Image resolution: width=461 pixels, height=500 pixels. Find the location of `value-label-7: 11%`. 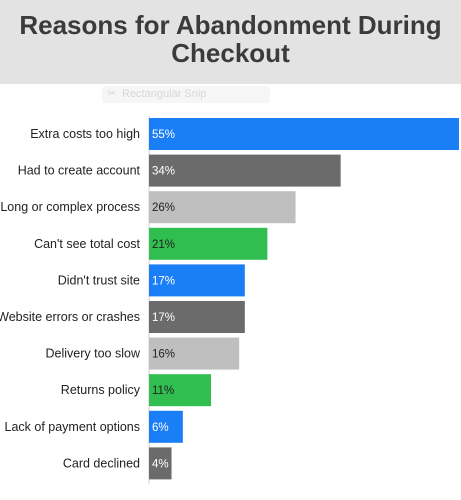

value-label-7: 11% is located at coordinates (163, 391).